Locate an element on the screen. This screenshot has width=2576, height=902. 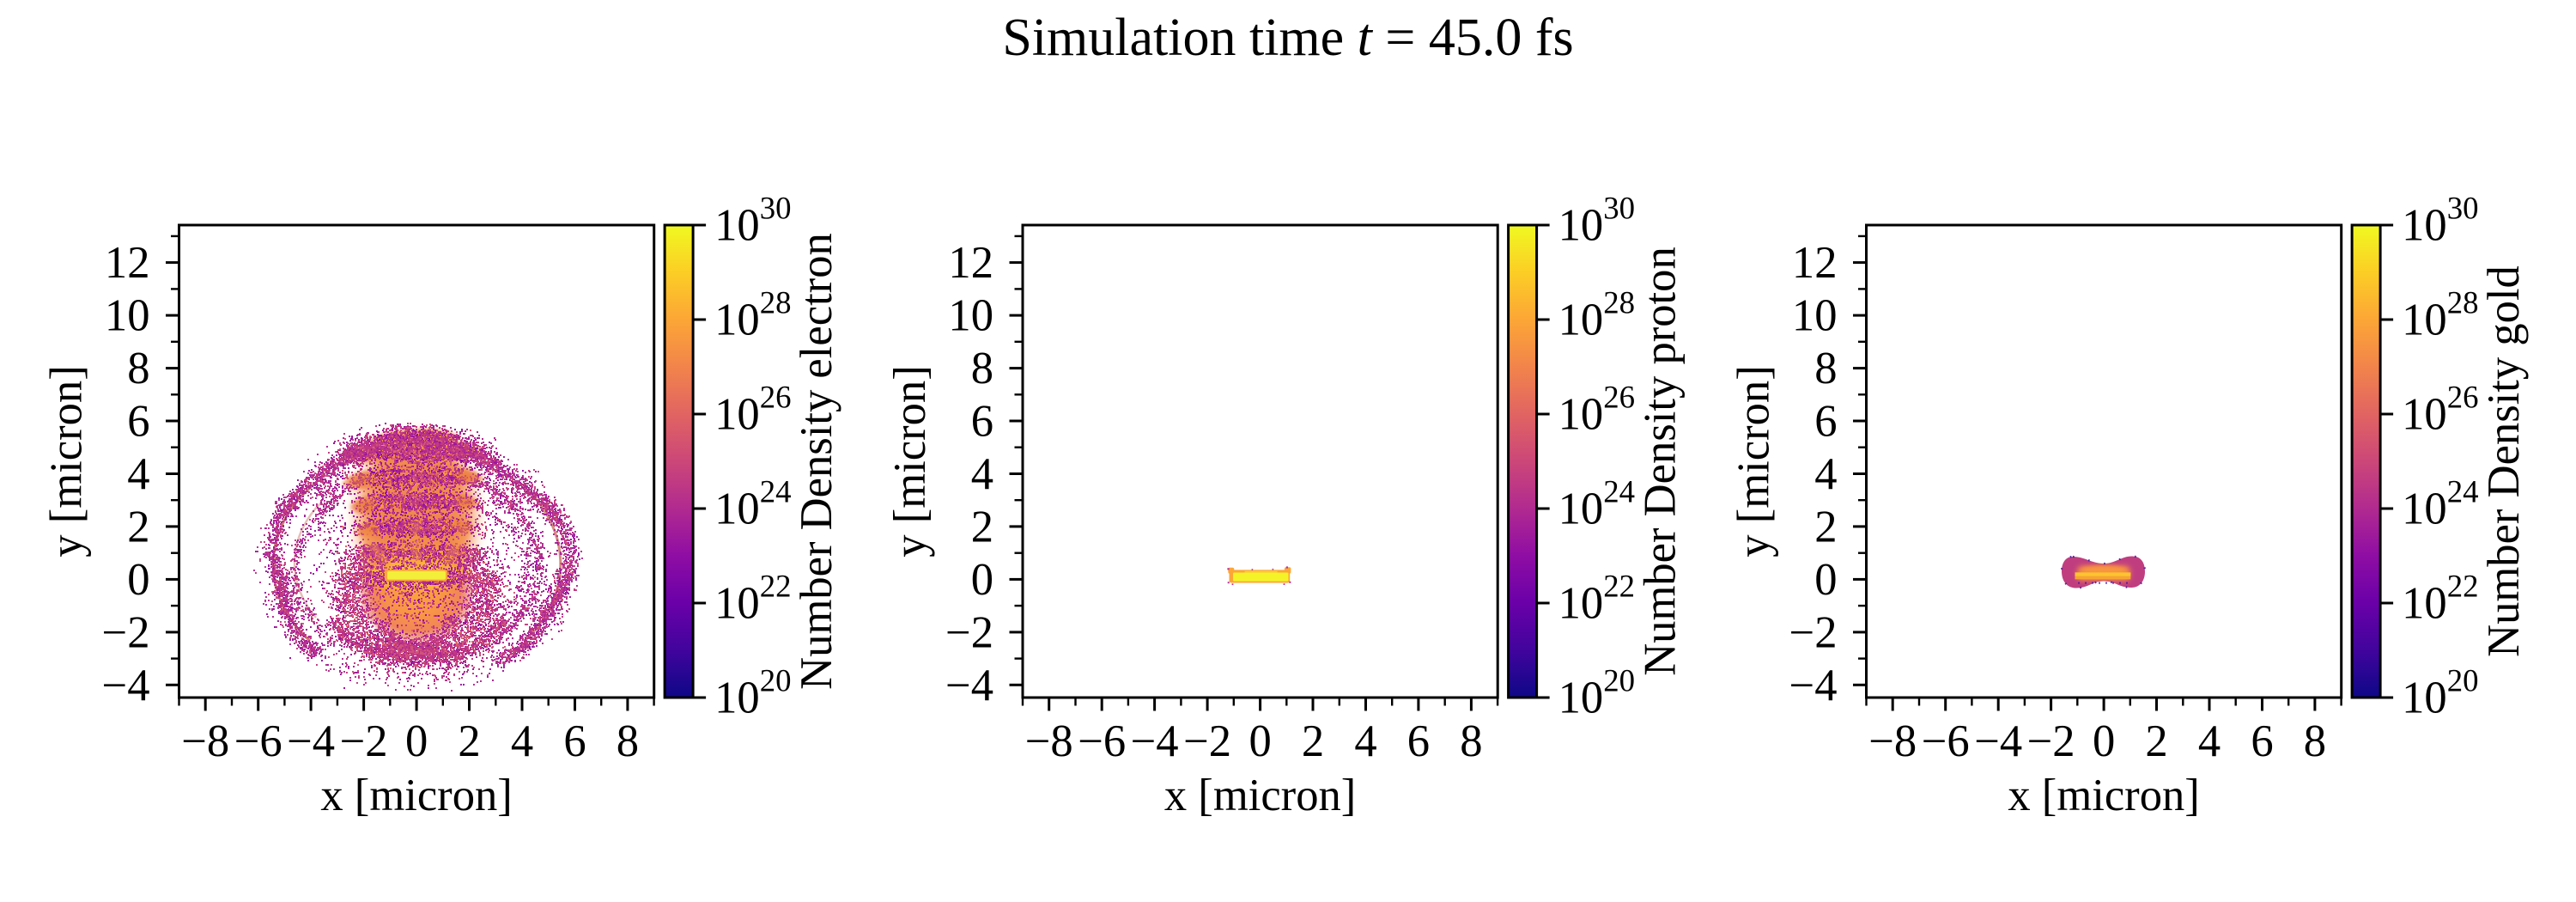
svg-text: 1026 is located at coordinates (753, 410).